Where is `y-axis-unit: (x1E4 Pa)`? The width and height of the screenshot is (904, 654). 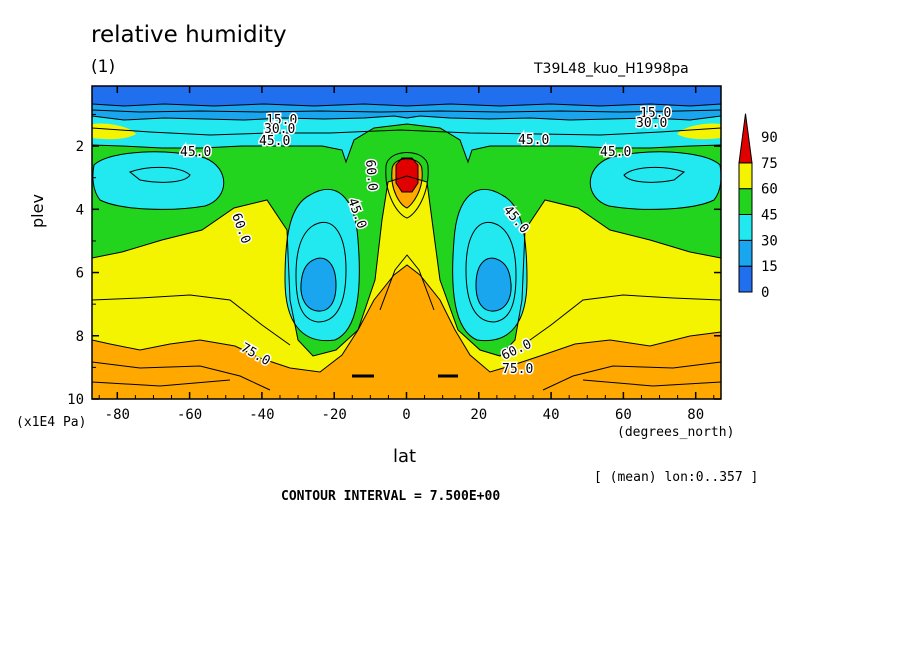
y-axis-unit: (x1E4 Pa) is located at coordinates (51, 422).